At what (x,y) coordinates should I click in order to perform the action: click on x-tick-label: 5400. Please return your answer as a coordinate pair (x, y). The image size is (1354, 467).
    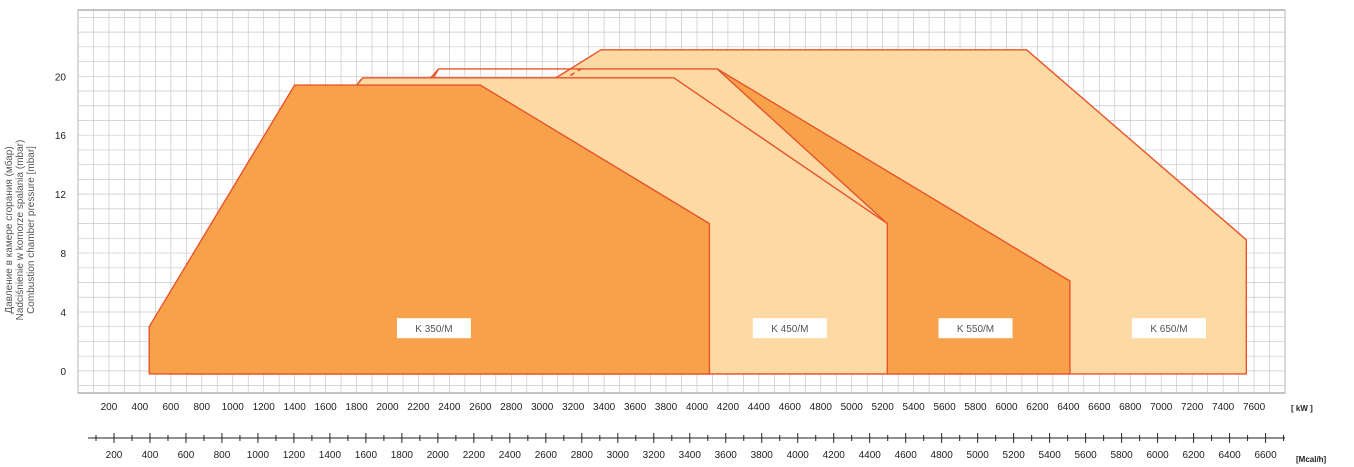
    Looking at the image, I should click on (913, 407).